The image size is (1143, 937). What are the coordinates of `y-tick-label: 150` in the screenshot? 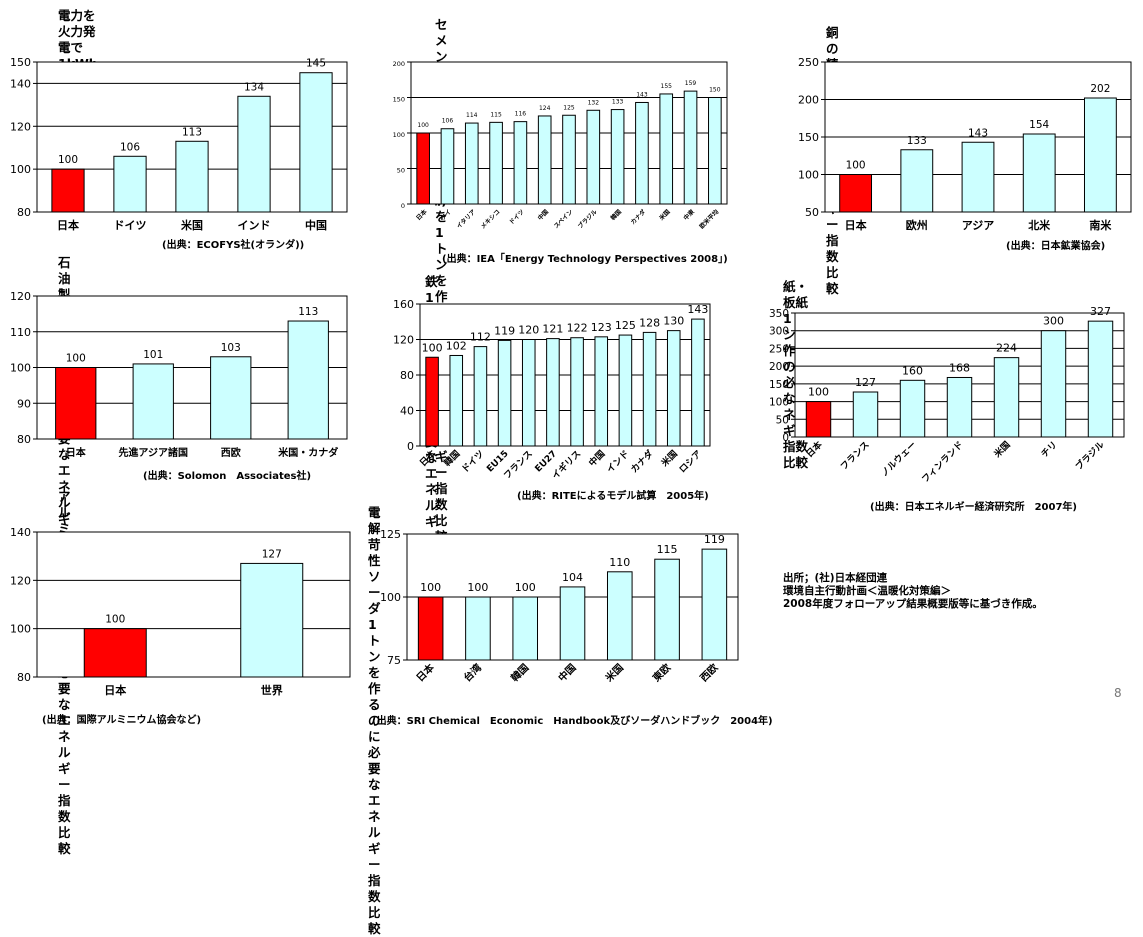 It's located at (399, 100).